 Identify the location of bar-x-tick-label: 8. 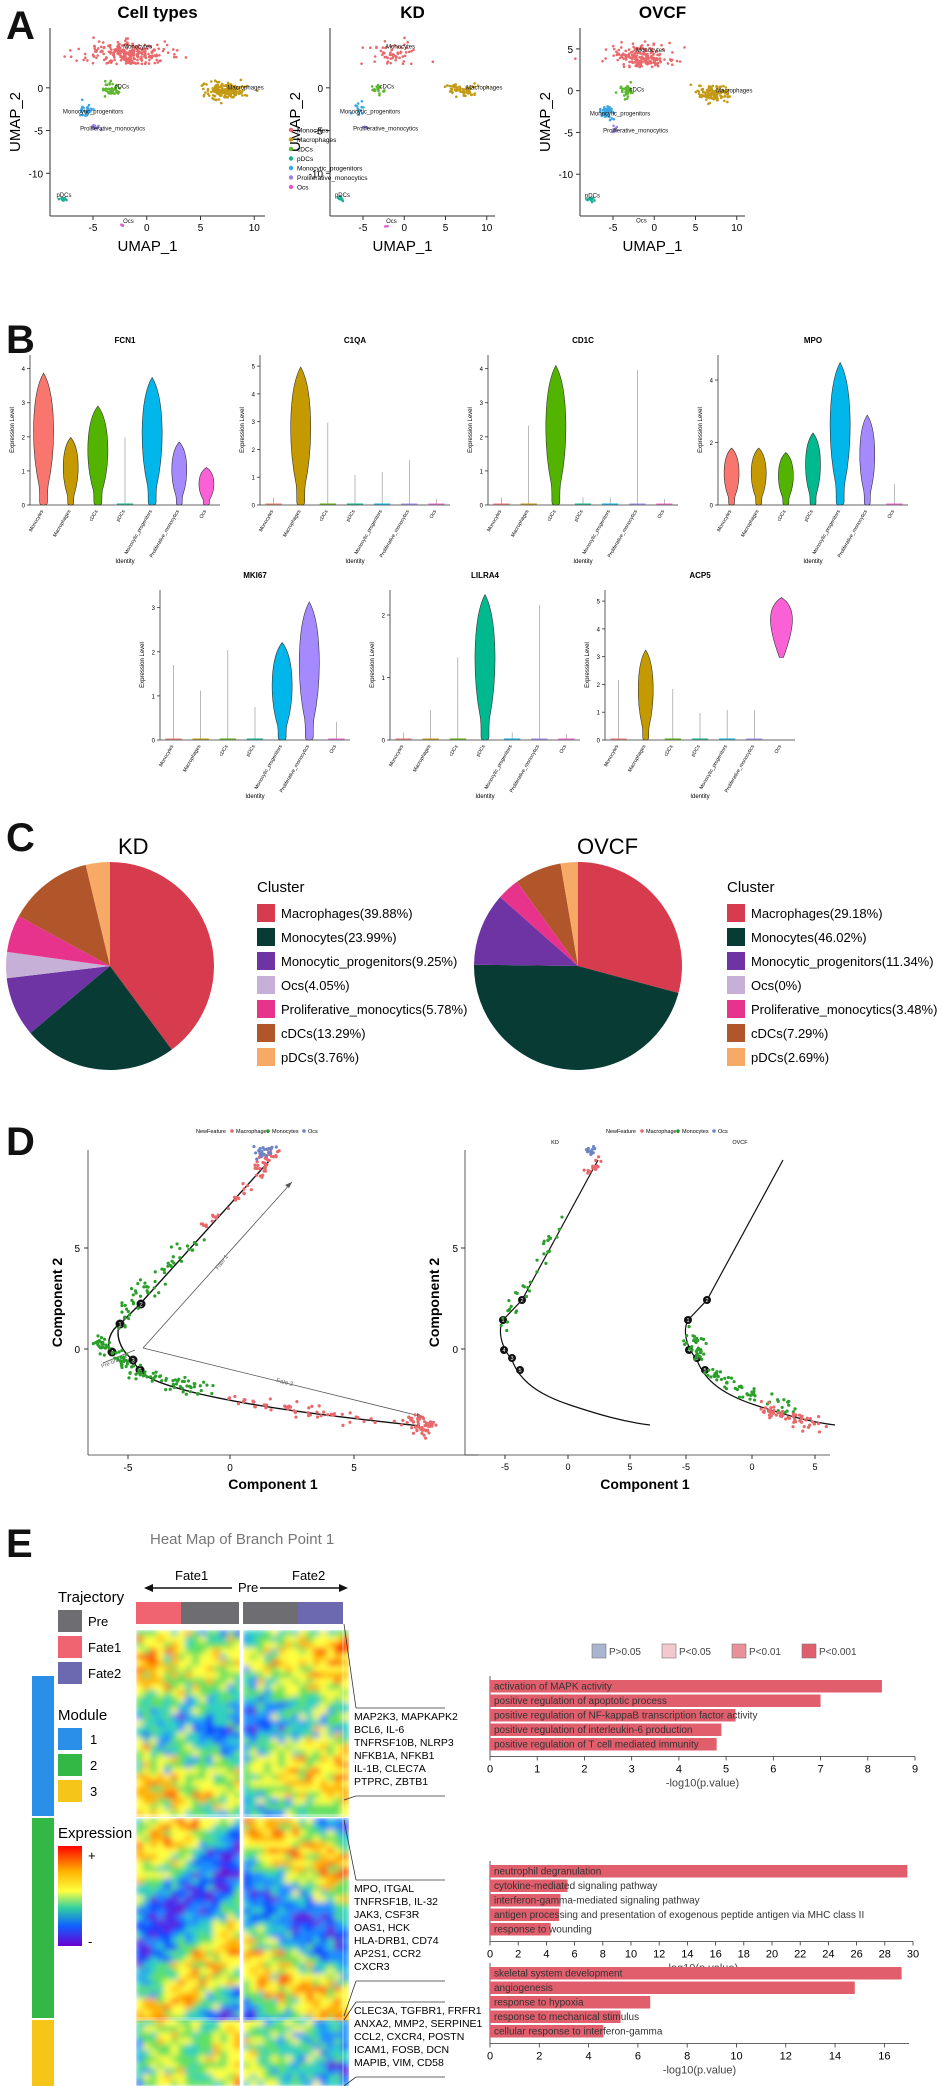
(603, 1955).